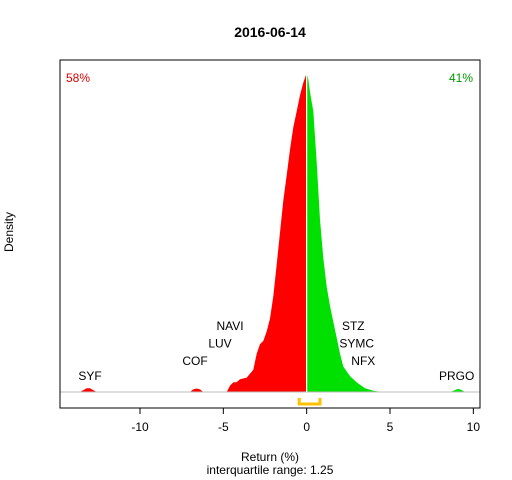 This screenshot has width=512, height=480. I want to click on ticker-label: LUV, so click(219, 343).